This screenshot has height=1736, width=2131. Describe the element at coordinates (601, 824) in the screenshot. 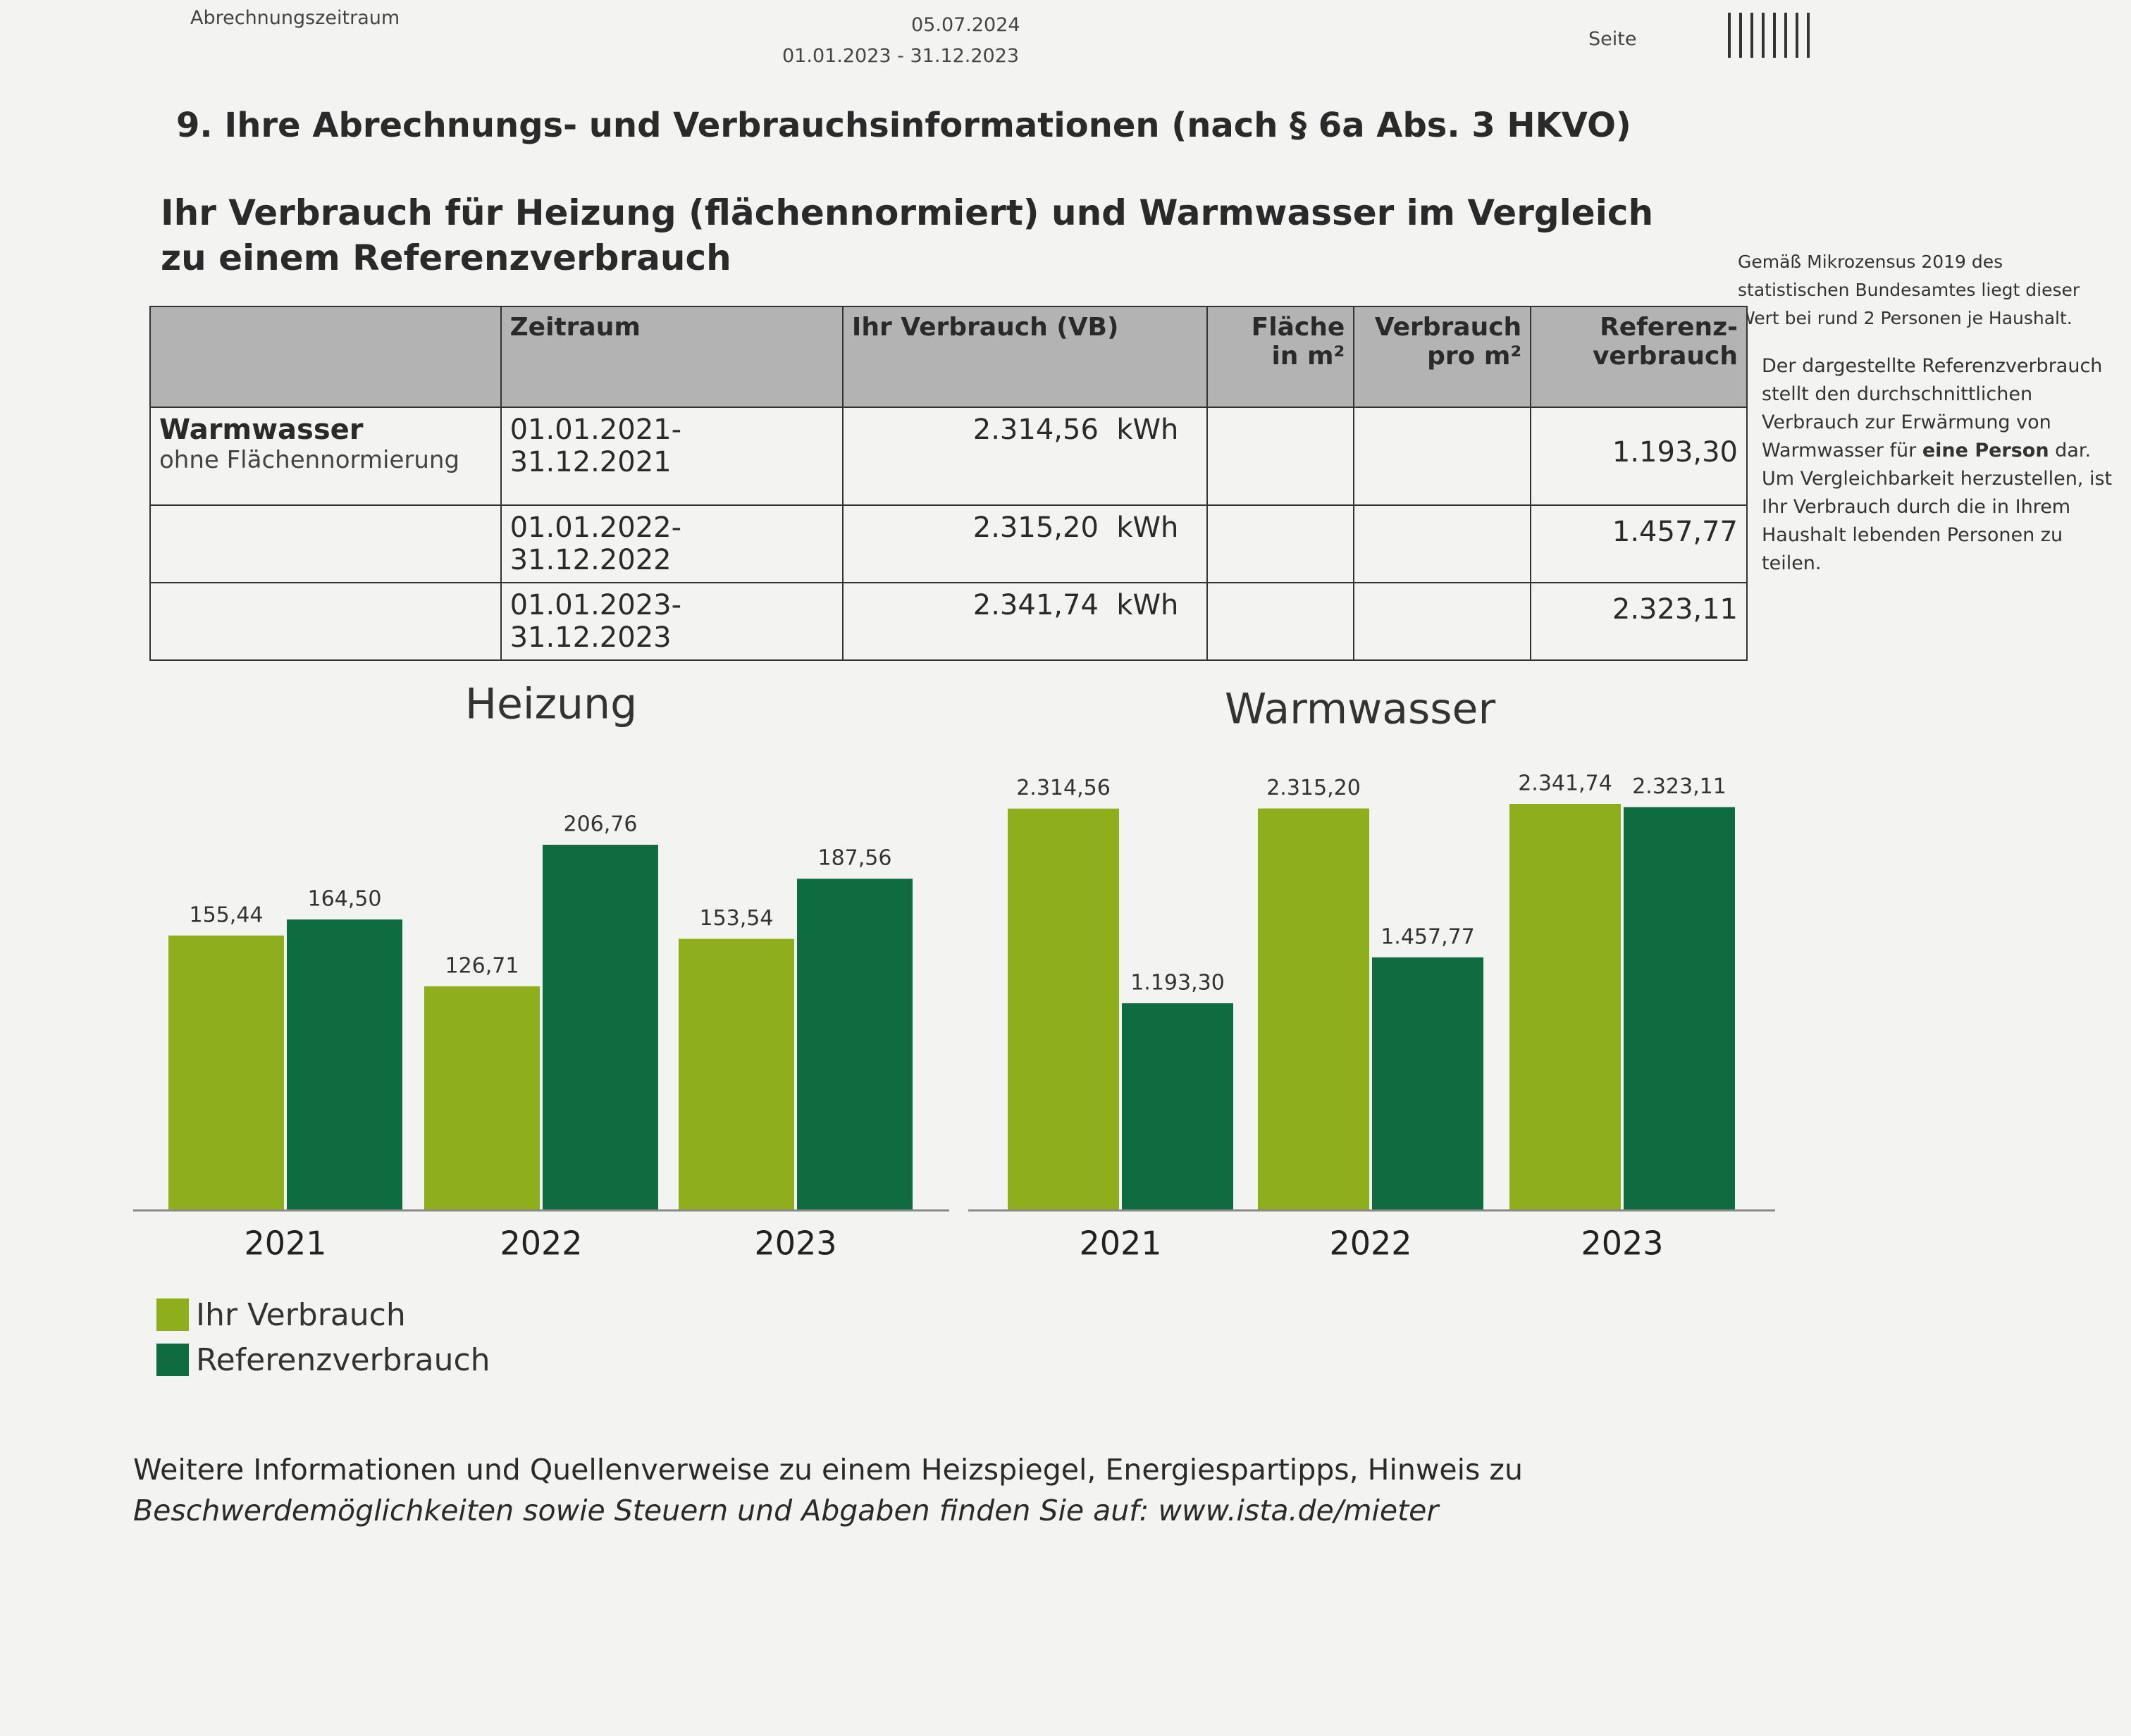

I see `value-label: 206,76` at that location.